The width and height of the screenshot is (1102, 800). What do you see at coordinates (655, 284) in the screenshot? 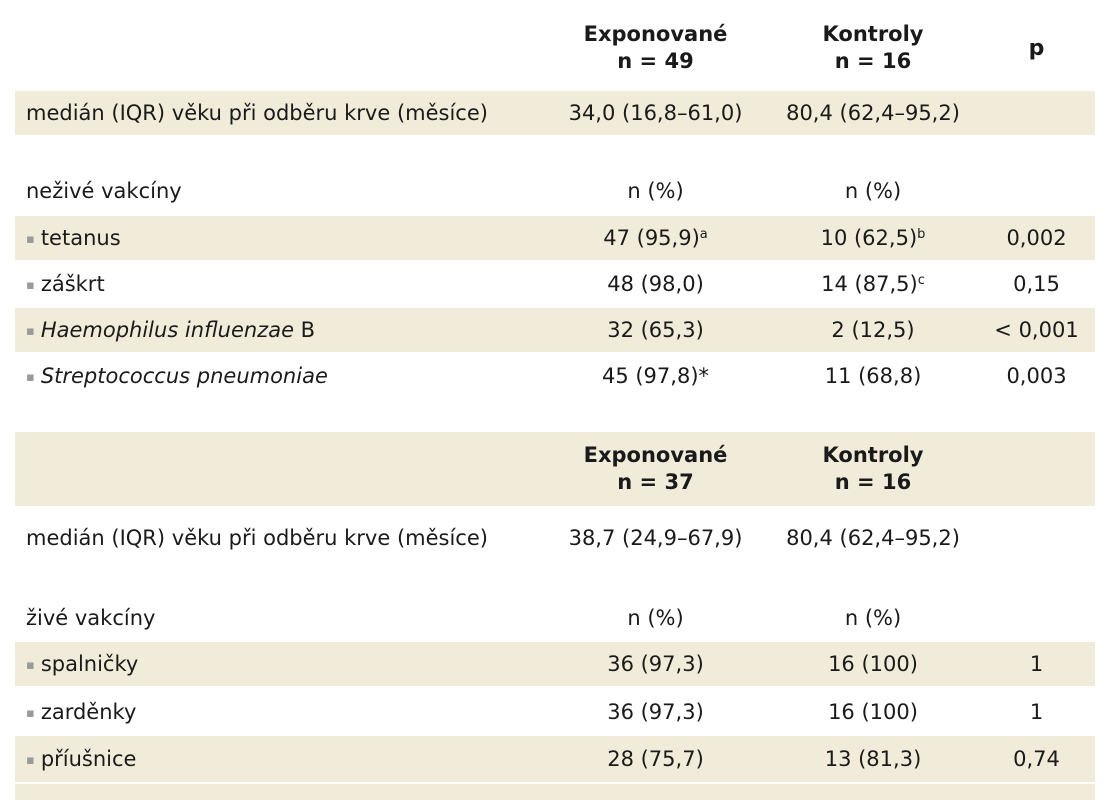
I see `exposed-value: 48 (98,0)` at bounding box center [655, 284].